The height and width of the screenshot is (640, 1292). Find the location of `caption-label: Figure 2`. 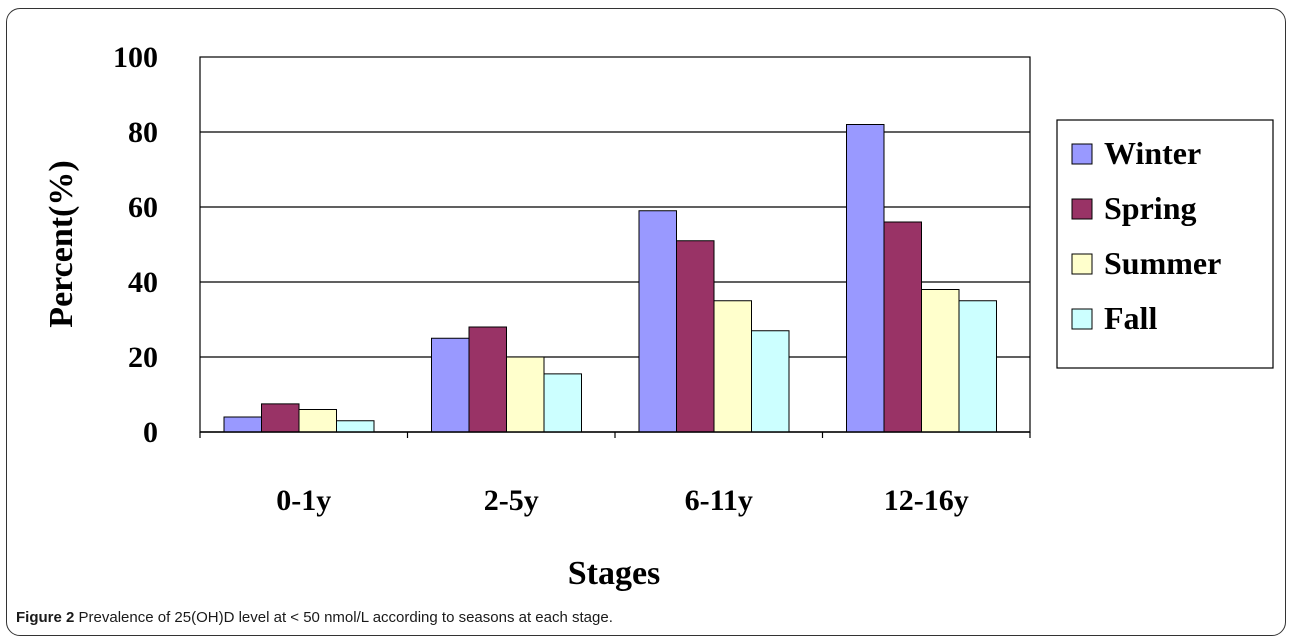

caption-label: Figure 2 is located at coordinates (45, 617).